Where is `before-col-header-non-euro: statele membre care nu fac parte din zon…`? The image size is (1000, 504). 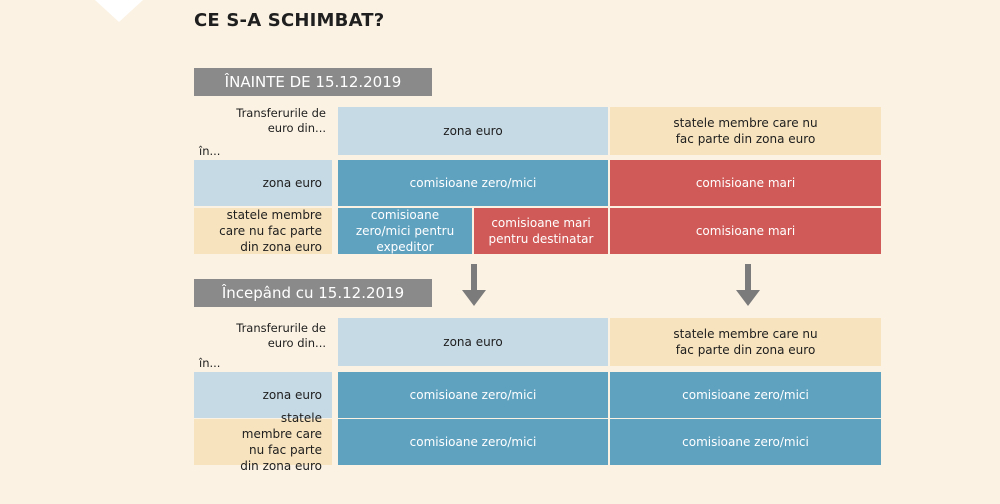
before-col-header-non-euro: statele membre care nu fac parte din zon… is located at coordinates (745, 131).